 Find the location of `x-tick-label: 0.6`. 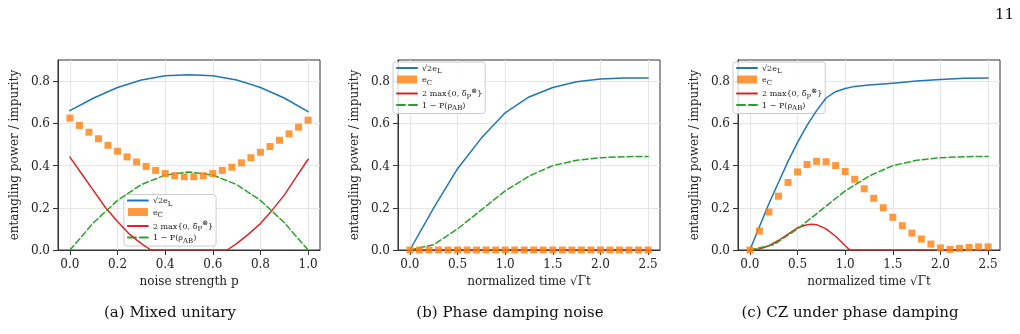

x-tick-label: 0.6 is located at coordinates (213, 264).